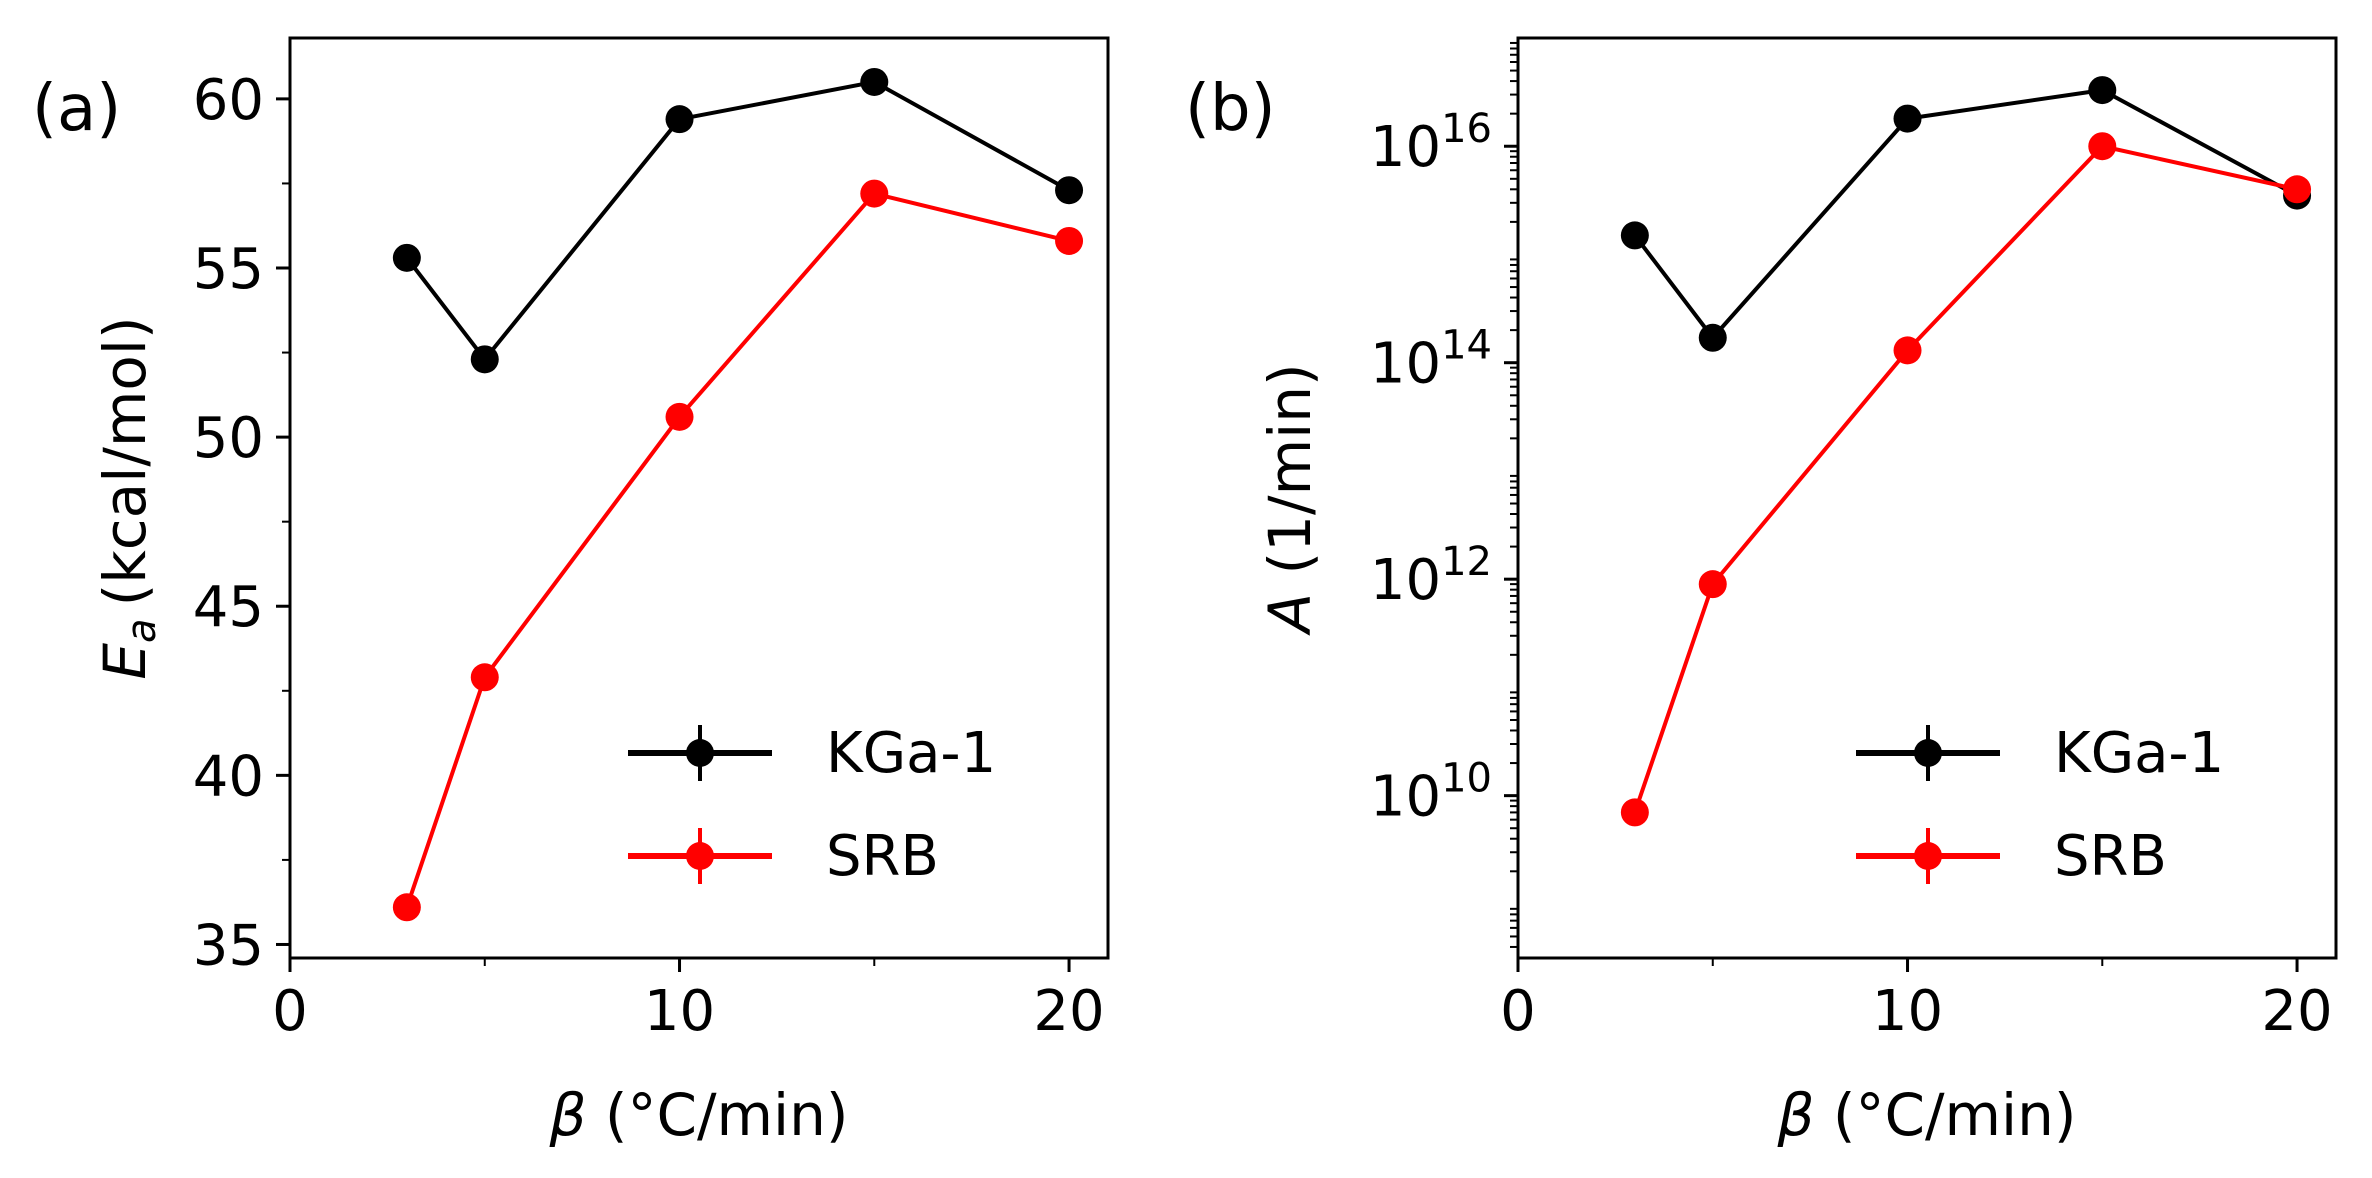 Image resolution: width=2372 pixels, height=1178 pixels. What do you see at coordinates (142, 630) in the screenshot?
I see `panel-a-ylabel-subscript: a` at bounding box center [142, 630].